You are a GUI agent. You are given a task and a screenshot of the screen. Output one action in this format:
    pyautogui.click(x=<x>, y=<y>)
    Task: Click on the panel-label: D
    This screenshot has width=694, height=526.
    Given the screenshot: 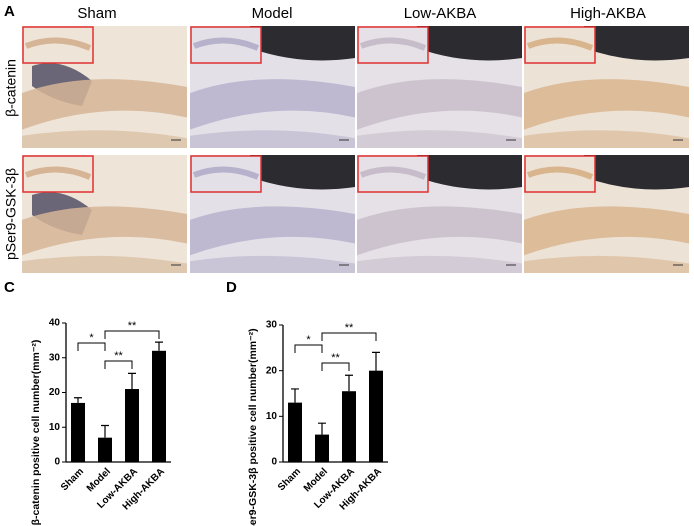 What is the action you would take?
    pyautogui.click(x=231, y=287)
    